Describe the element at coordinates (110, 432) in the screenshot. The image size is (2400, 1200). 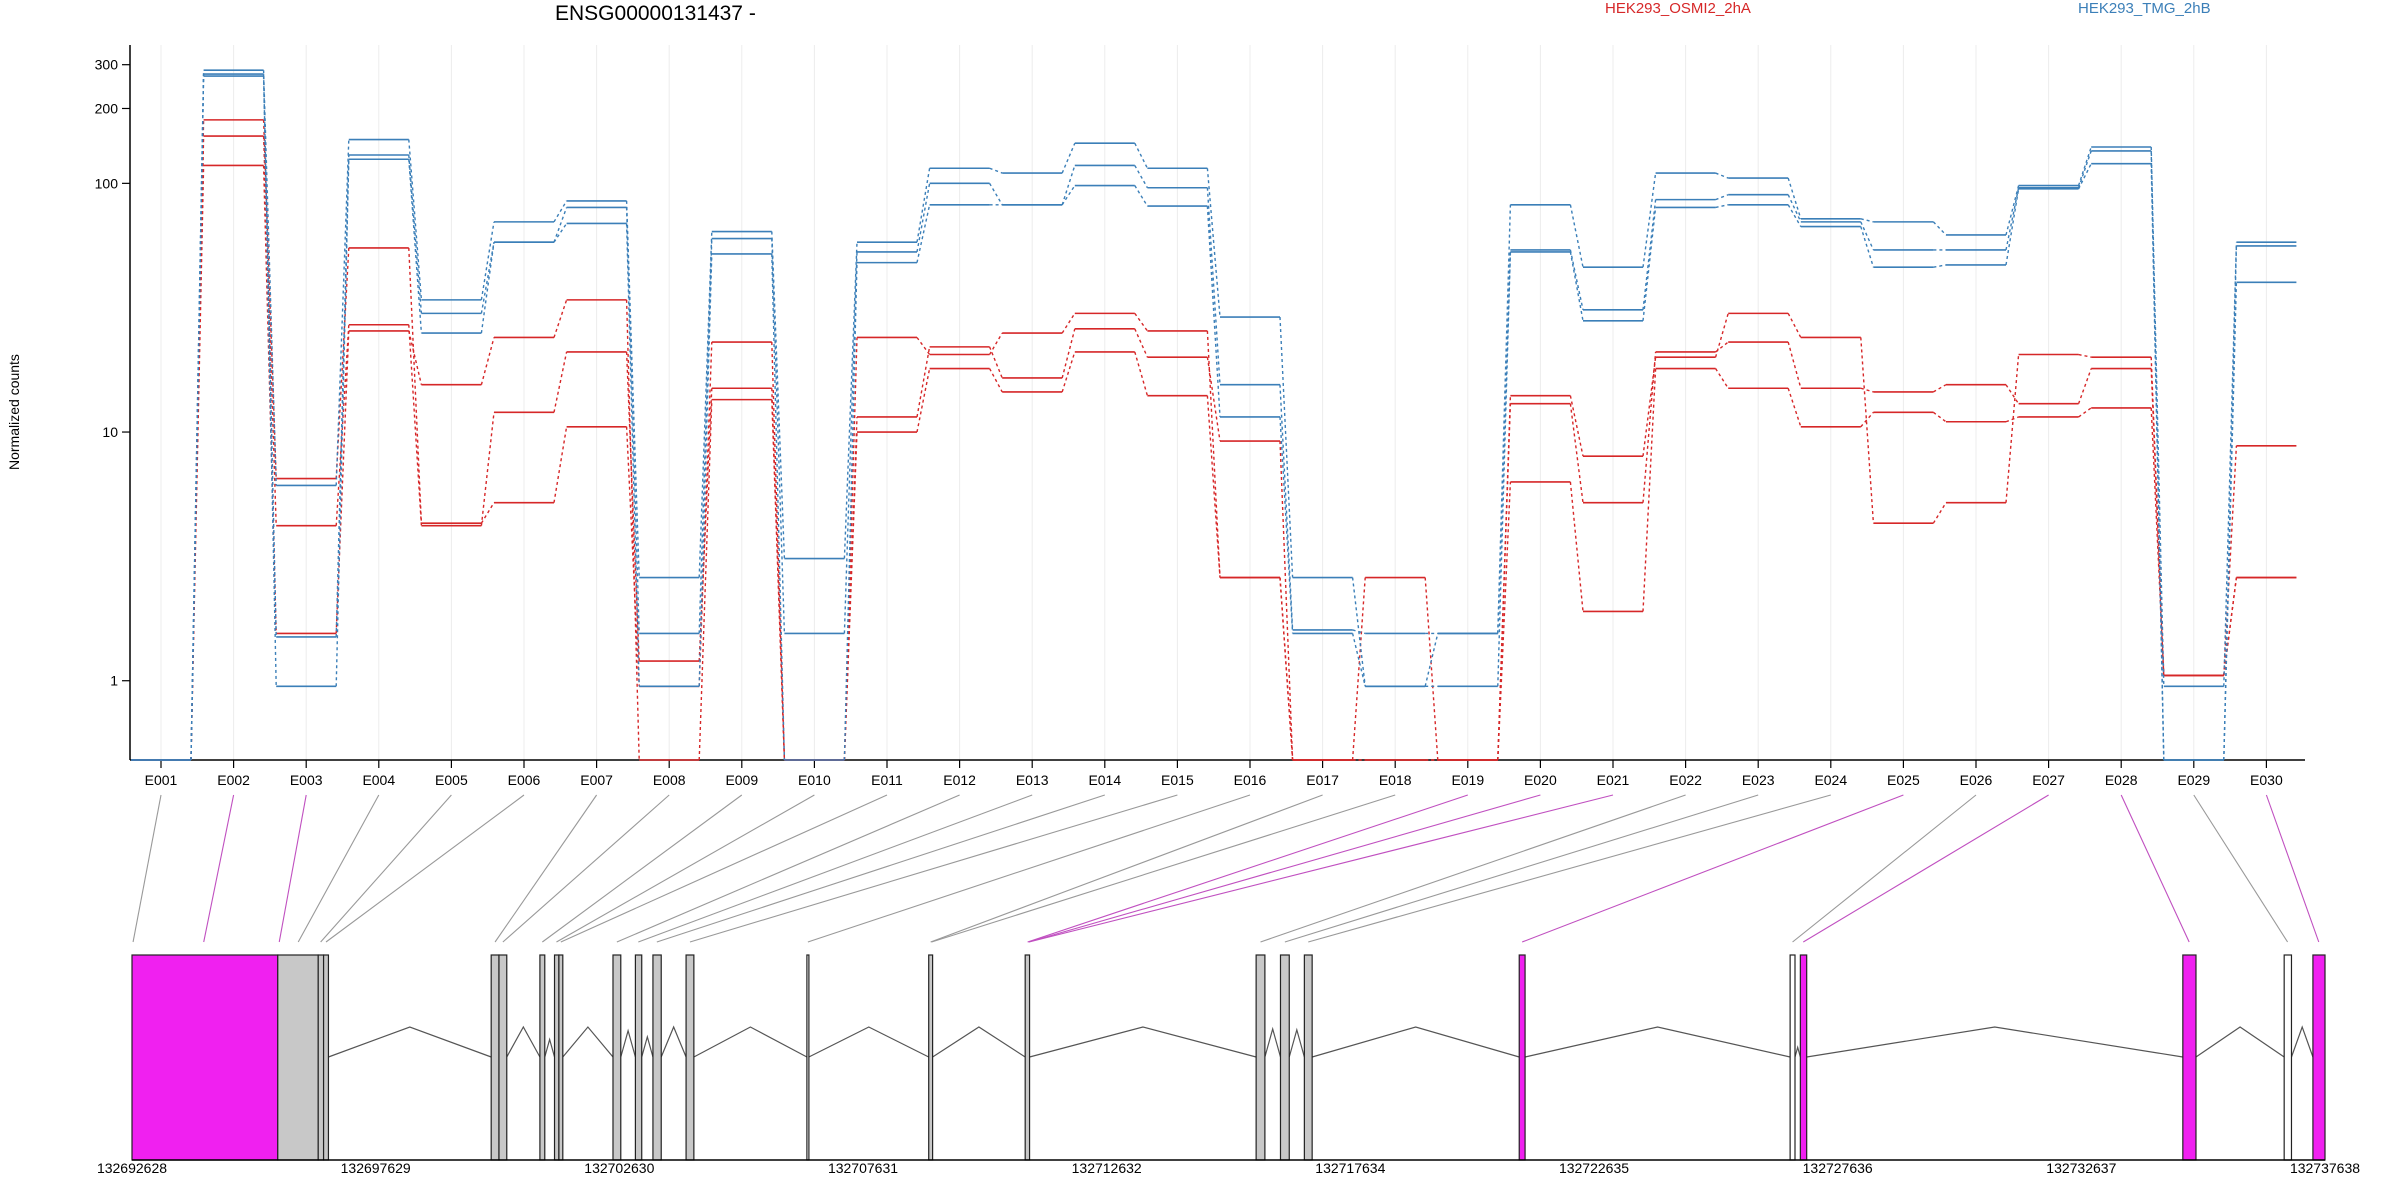
I see `y-tick-label: 10` at that location.